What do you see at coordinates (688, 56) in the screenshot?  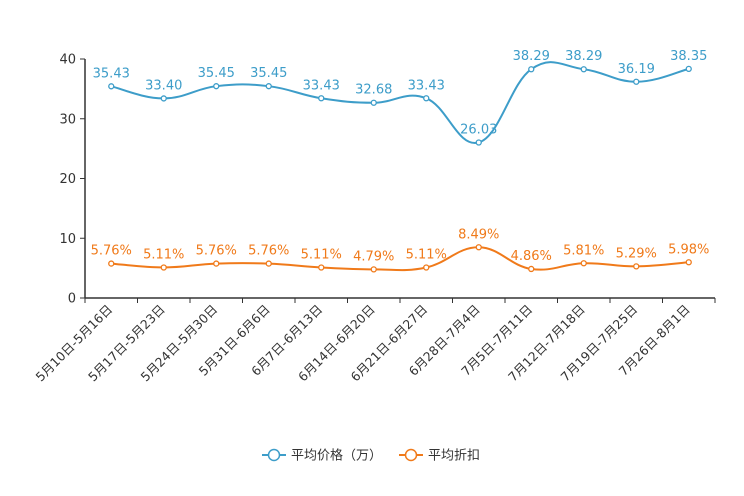 I see `data-label: 38.35` at bounding box center [688, 56].